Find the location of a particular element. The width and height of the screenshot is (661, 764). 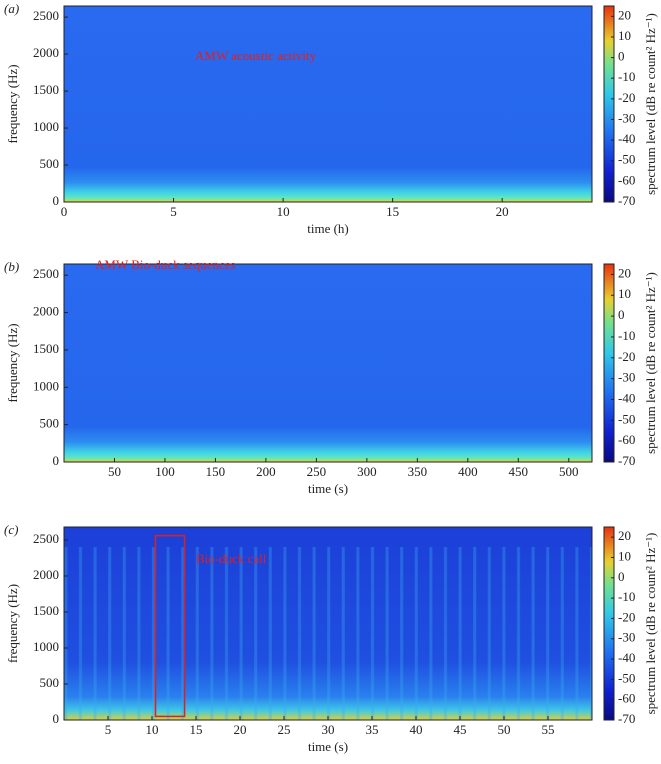

highlight-box is located at coordinates (170, 626).